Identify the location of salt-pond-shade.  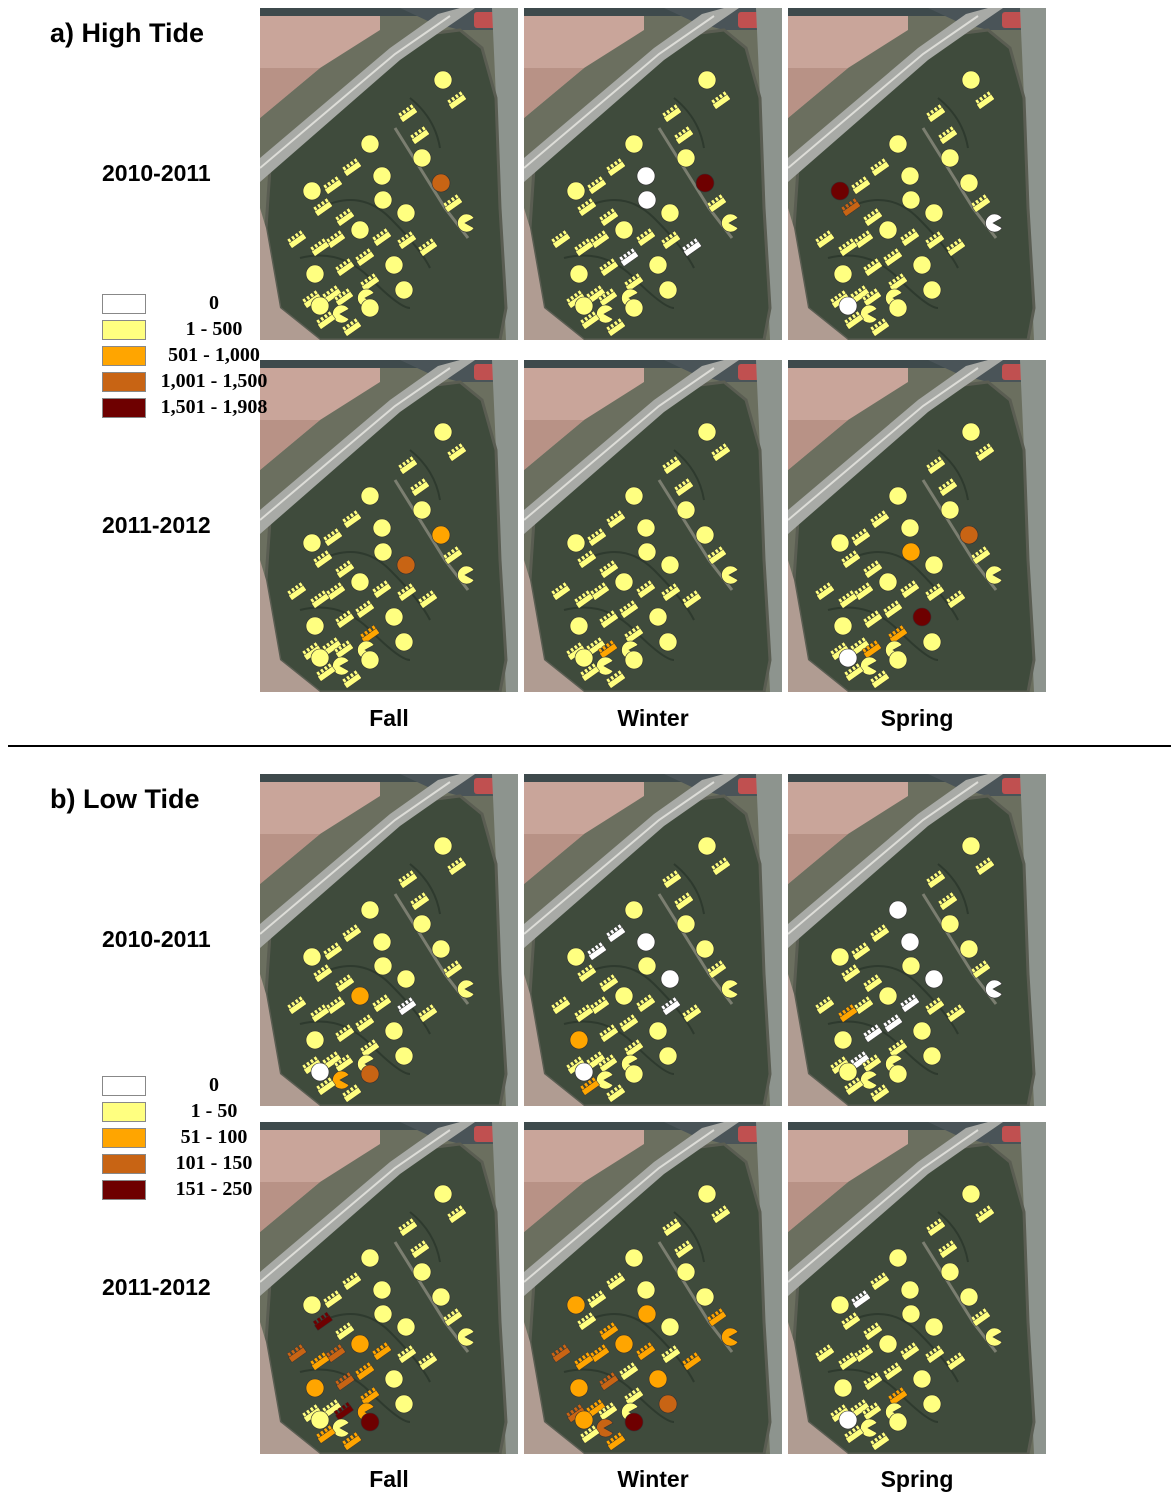
(818, 859).